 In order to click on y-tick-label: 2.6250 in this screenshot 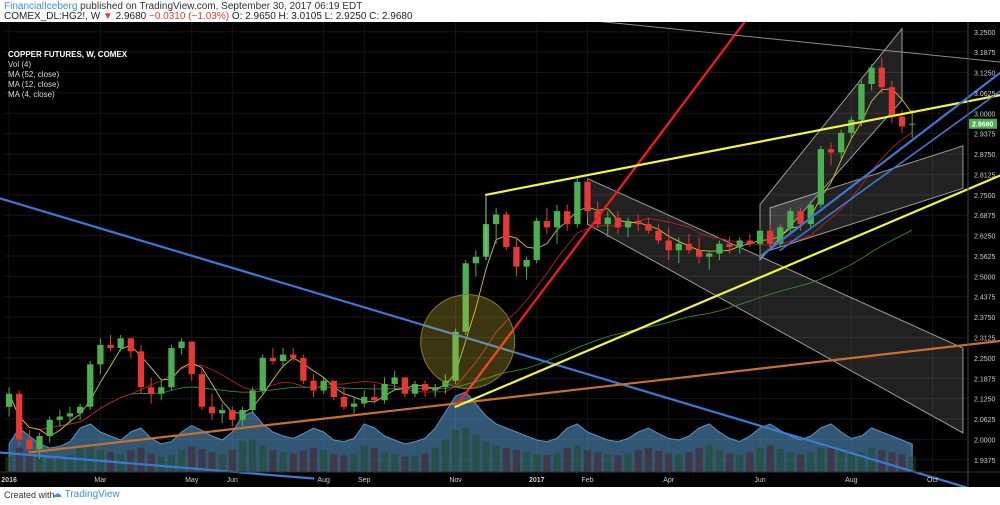, I will do `click(985, 237)`.